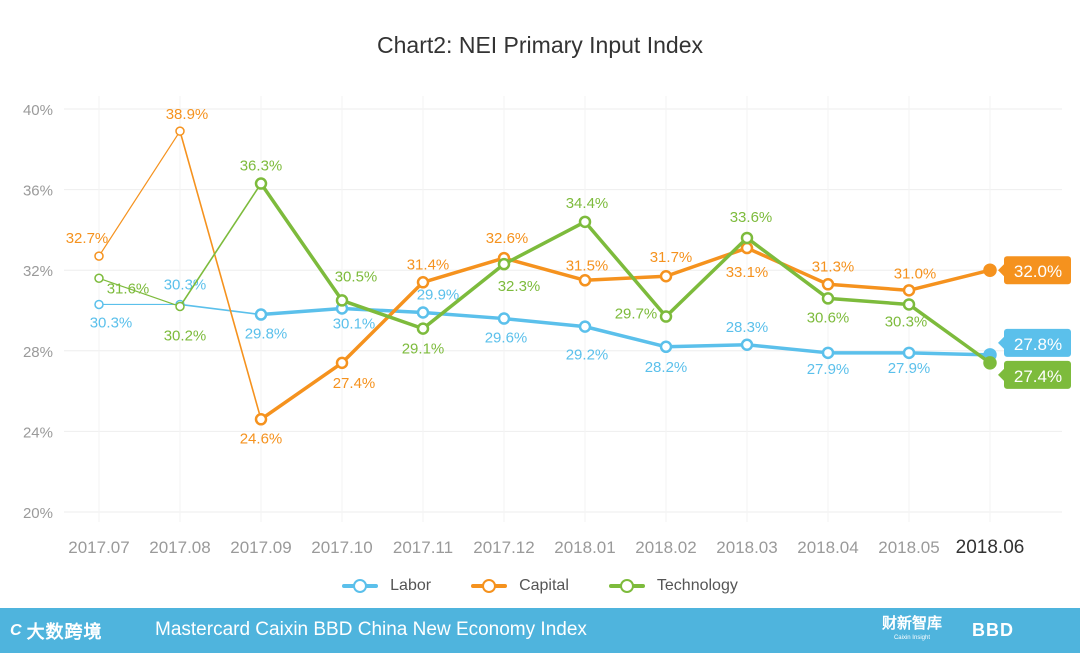  I want to click on x-tick-label: 2018.01, so click(584, 547).